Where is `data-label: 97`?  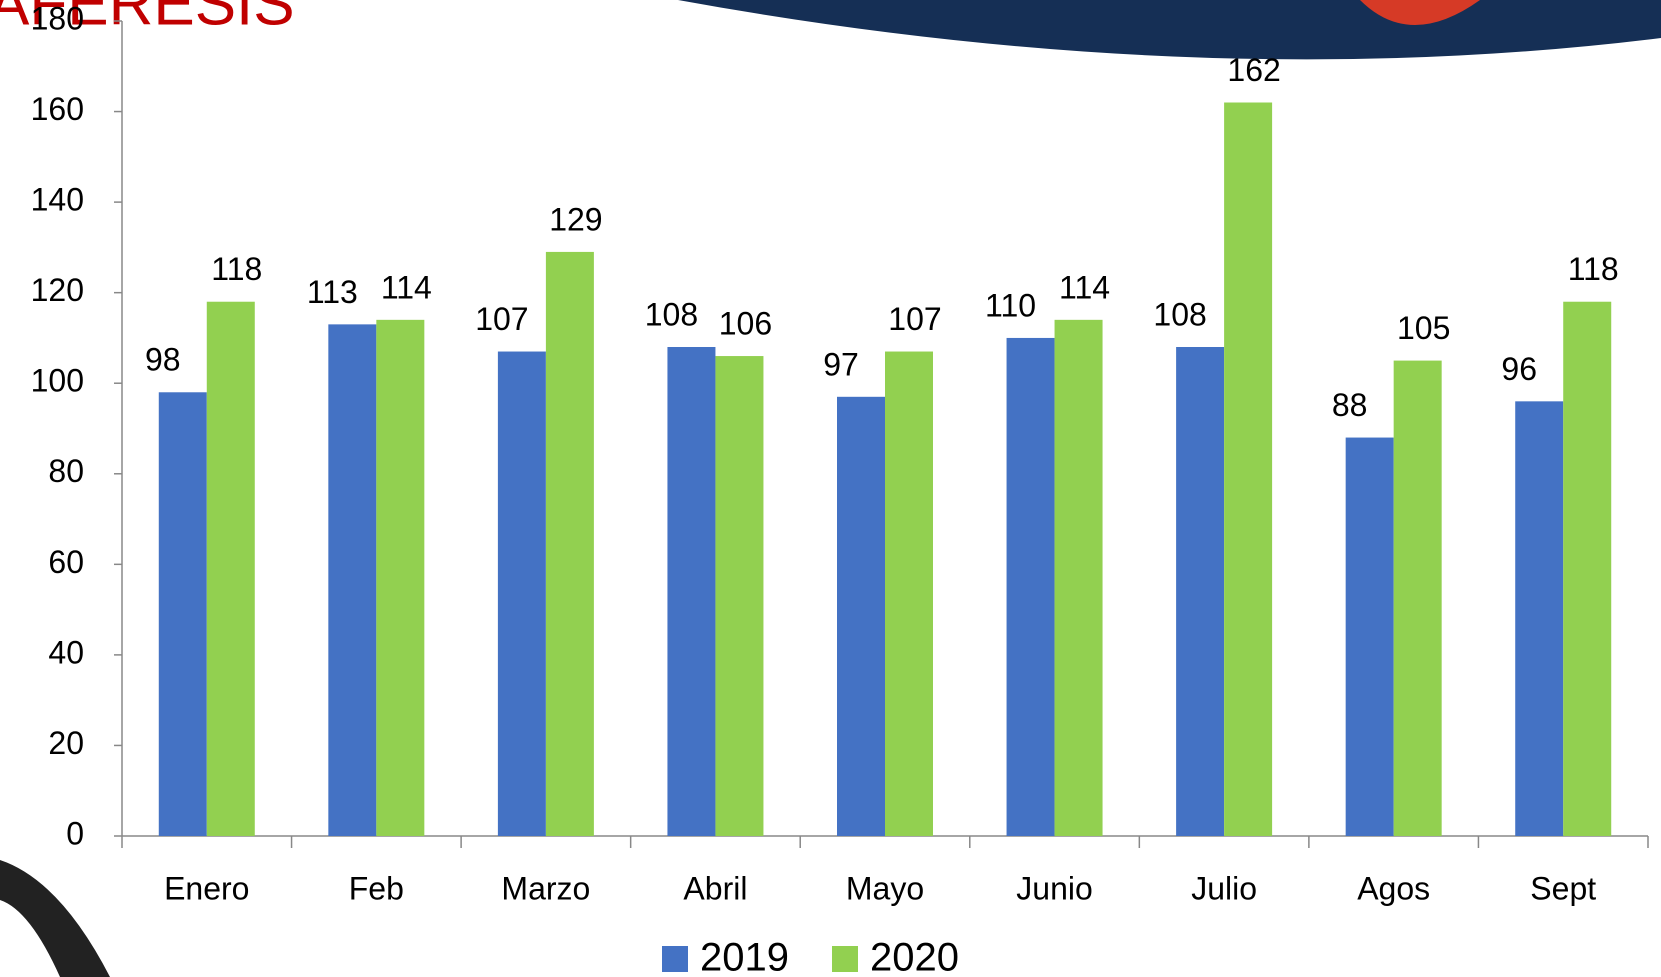 data-label: 97 is located at coordinates (841, 364).